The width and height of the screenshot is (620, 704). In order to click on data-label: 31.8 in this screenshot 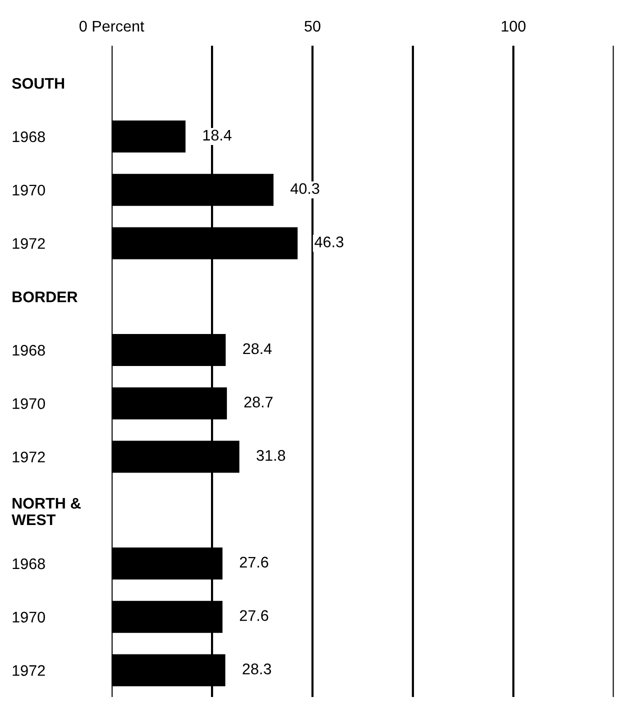, I will do `click(271, 455)`.